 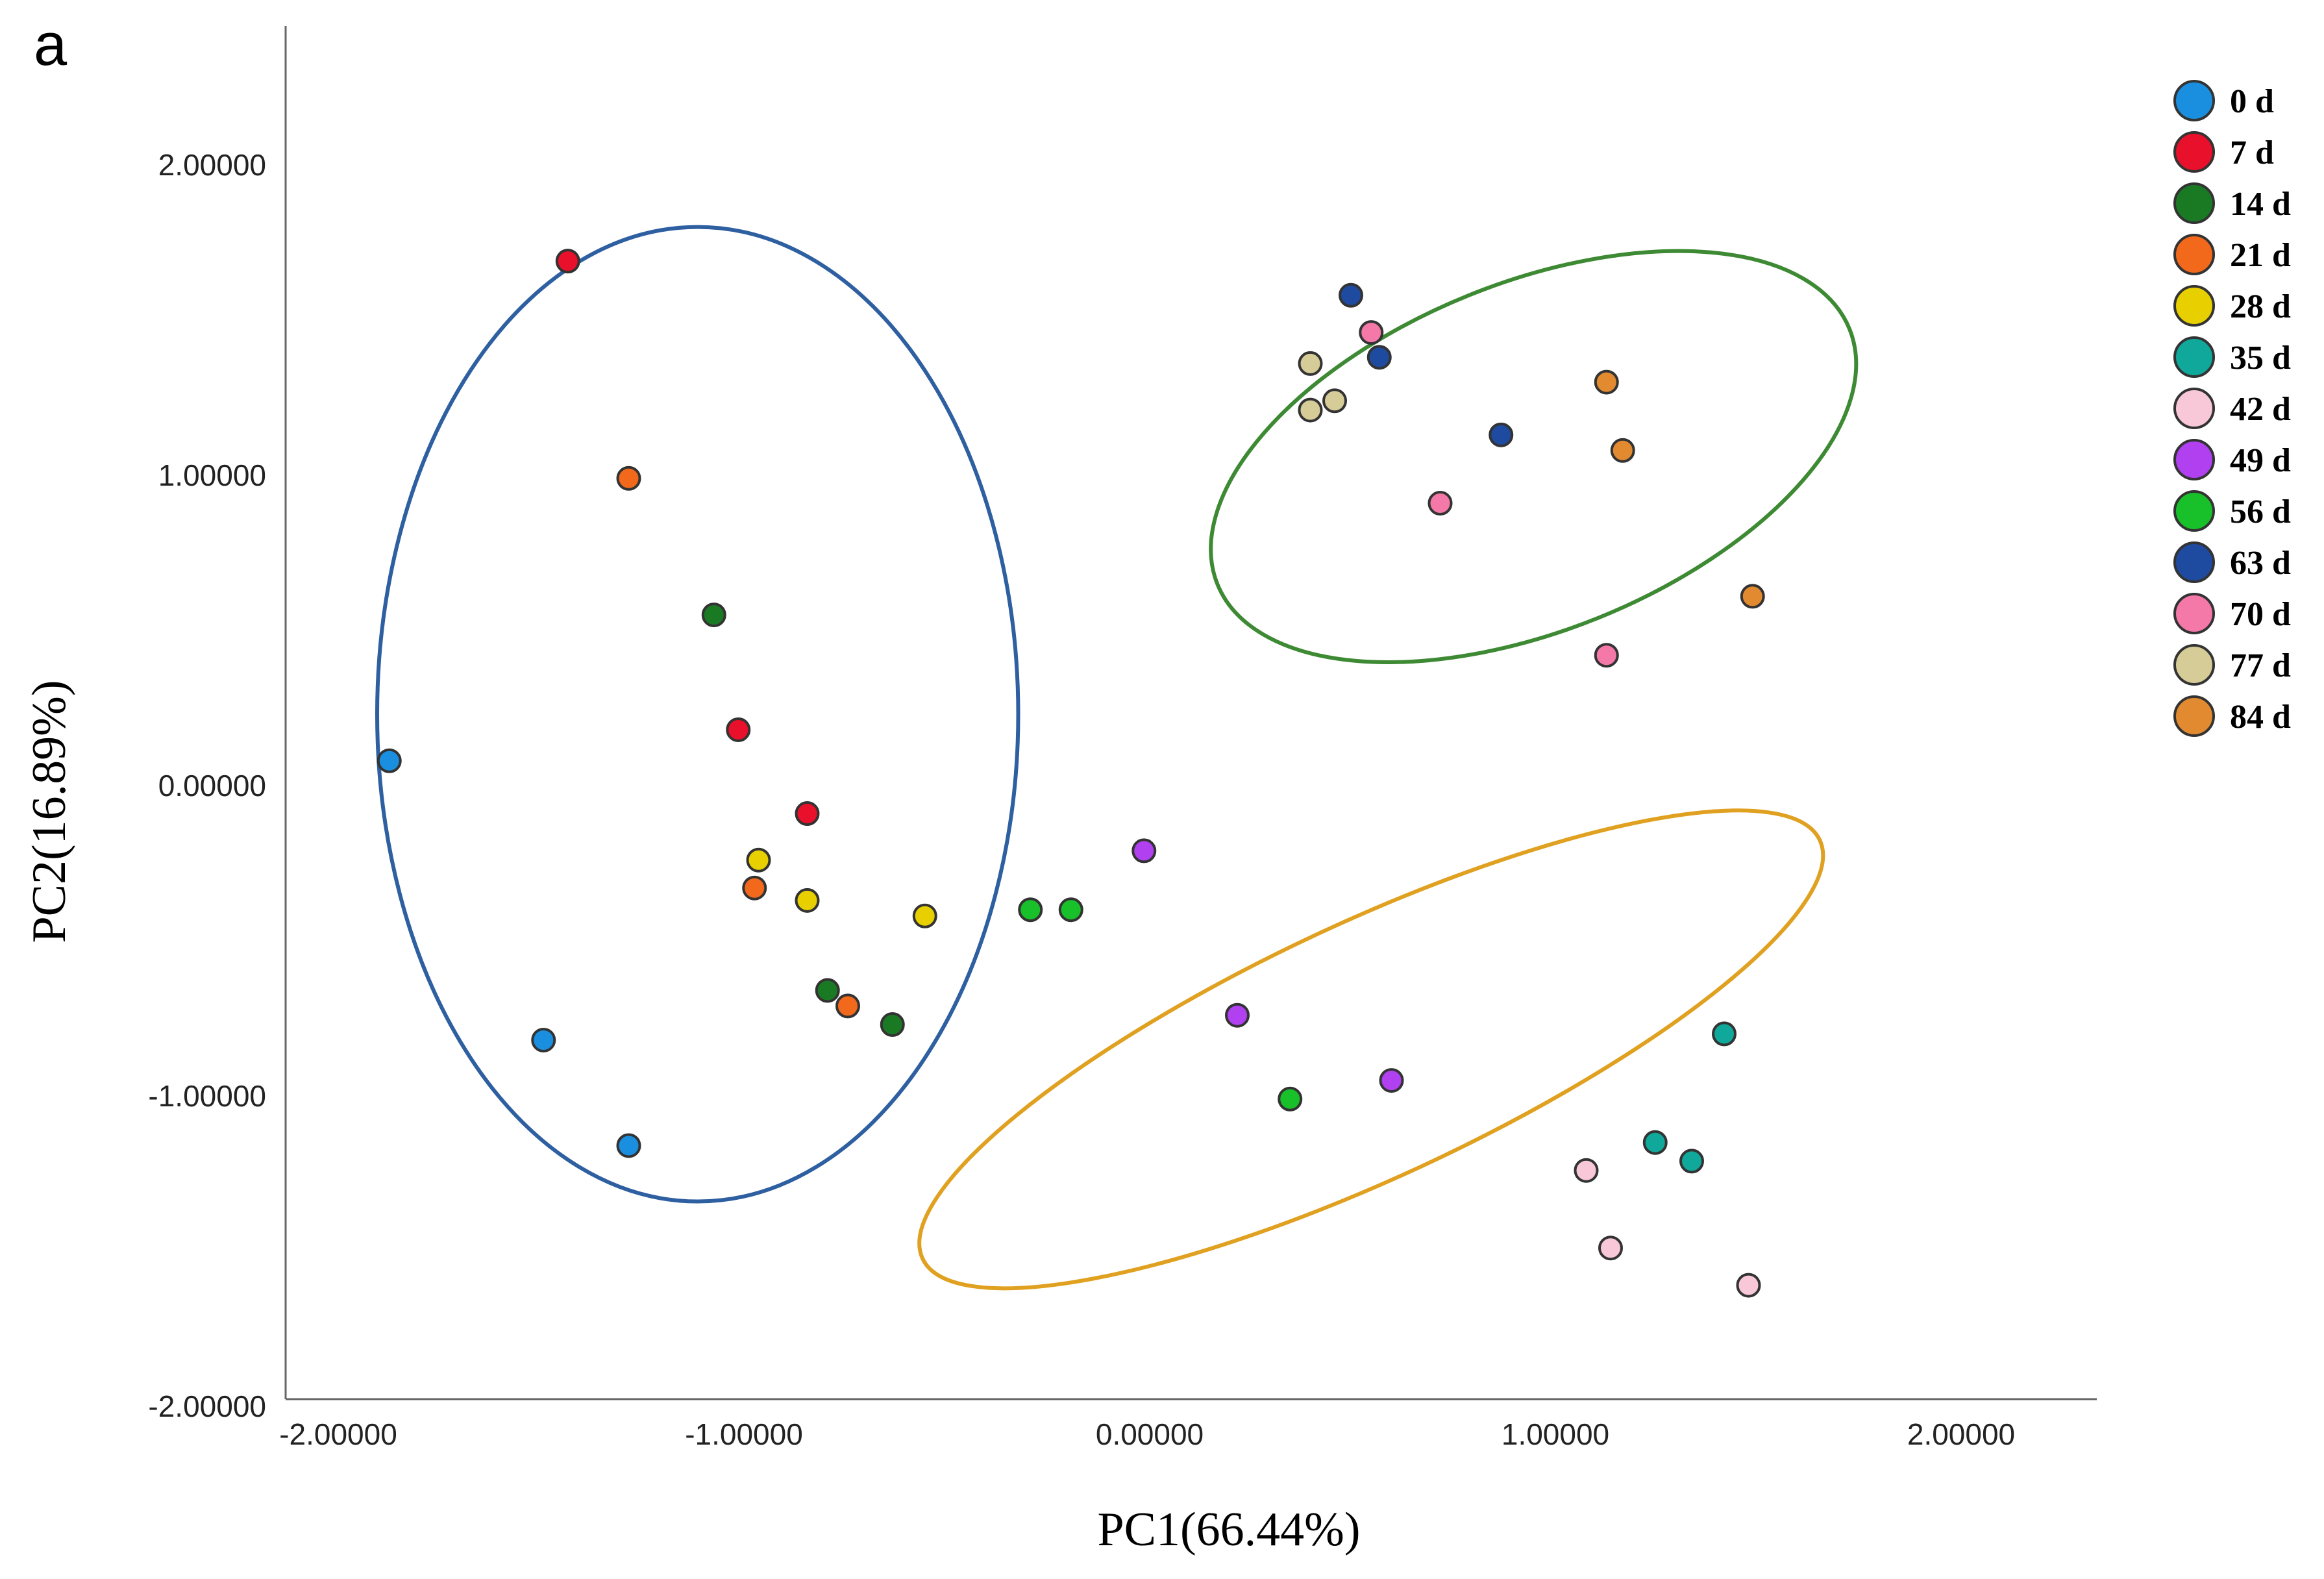 I want to click on x-tick-label: 2.00000, so click(x=1961, y=1434).